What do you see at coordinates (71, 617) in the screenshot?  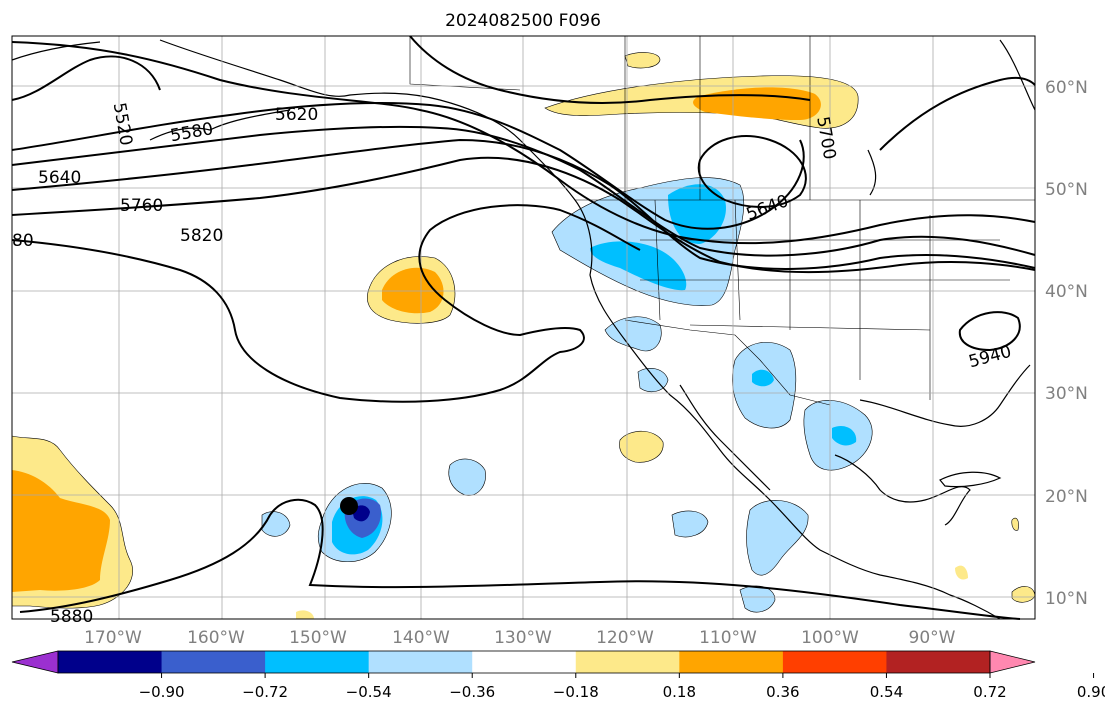 I see `contour-label: 5880` at bounding box center [71, 617].